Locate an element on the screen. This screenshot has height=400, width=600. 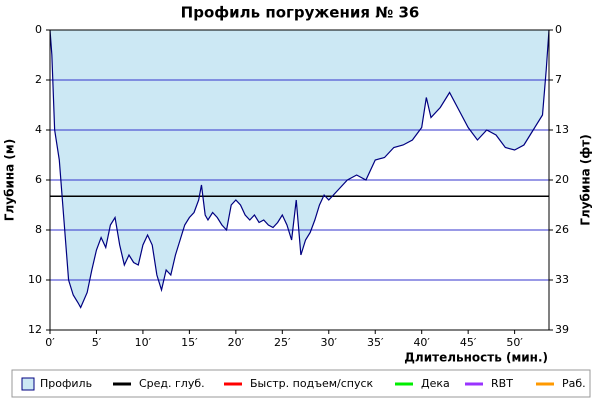
chart-title: Профиль погружения № 36 is located at coordinates (300, 13).